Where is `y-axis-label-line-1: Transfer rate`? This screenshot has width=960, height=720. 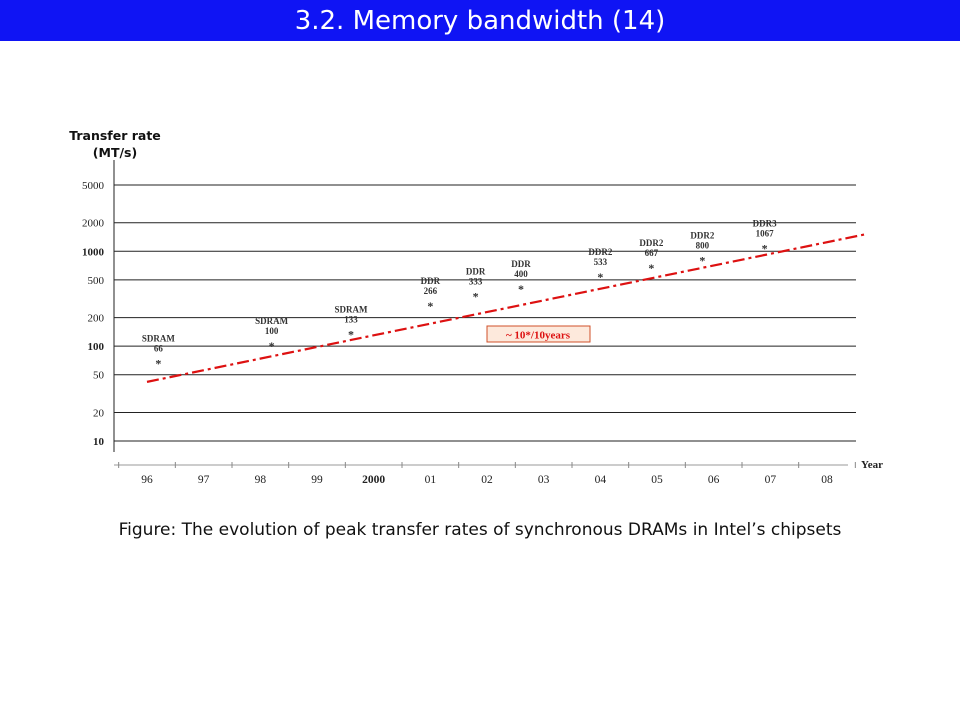
y-axis-label-line-1: Transfer rate is located at coordinates (115, 135).